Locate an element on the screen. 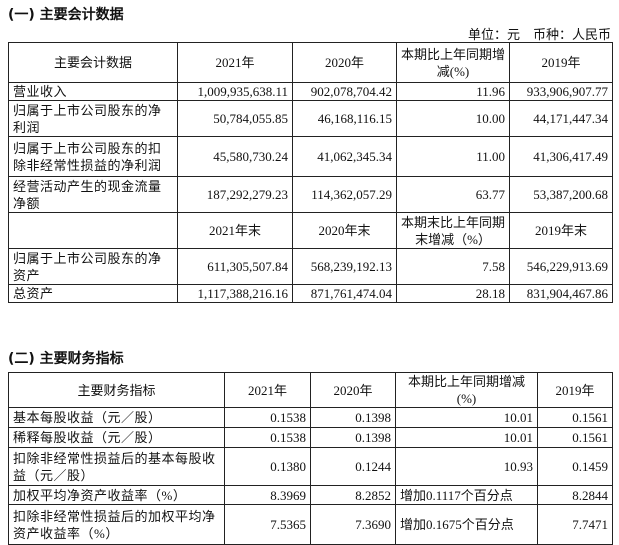 The height and width of the screenshot is (545, 619). value-cell: 10.00 is located at coordinates (453, 118).